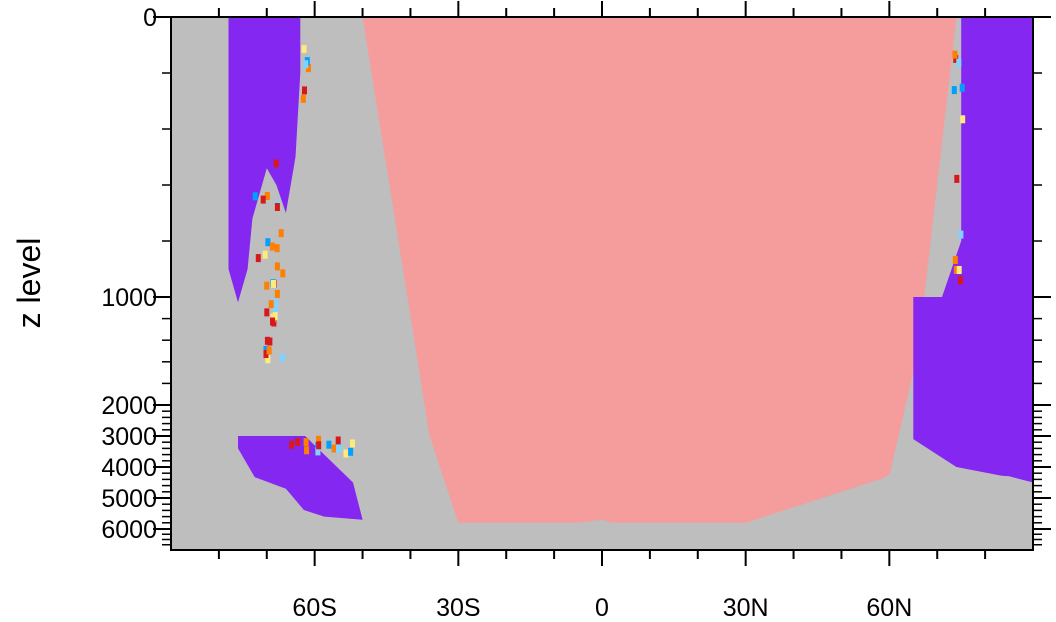 The height and width of the screenshot is (622, 1056). What do you see at coordinates (314, 608) in the screenshot?
I see `x-tick-label: 60S` at bounding box center [314, 608].